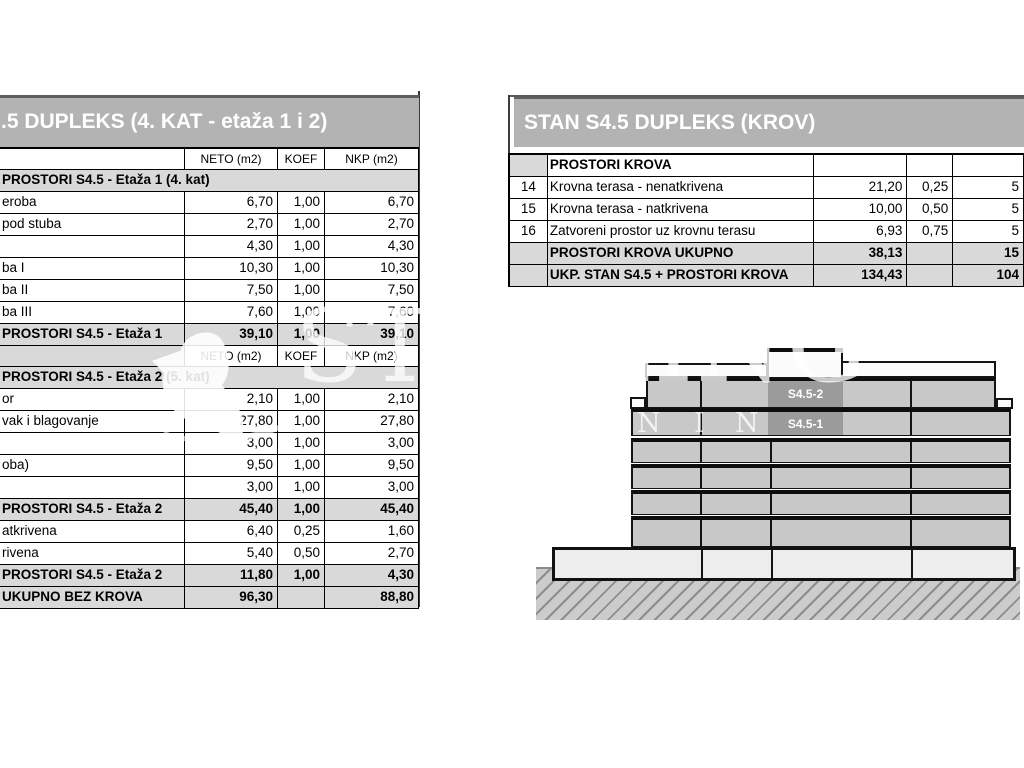 The width and height of the screenshot is (1024, 768). I want to click on cell-nkp: 2,10, so click(372, 400).